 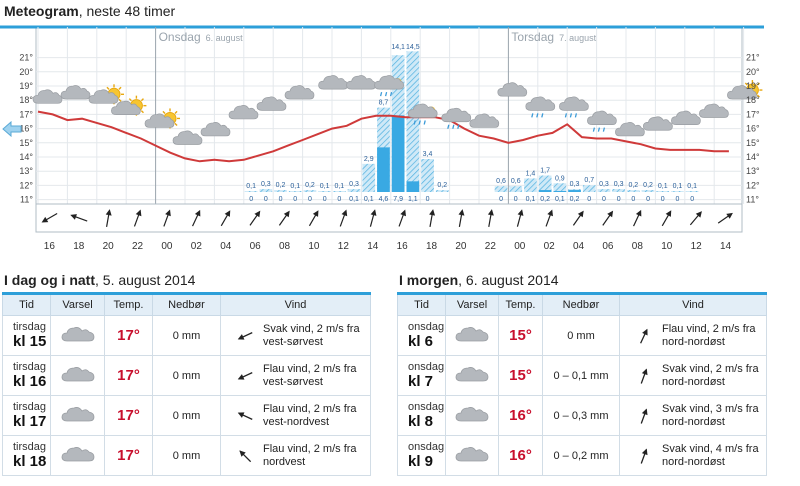 What do you see at coordinates (310, 415) in the screenshot?
I see `wind-description: Flau vind, 2 m/s fra vest-nordvest` at bounding box center [310, 415].